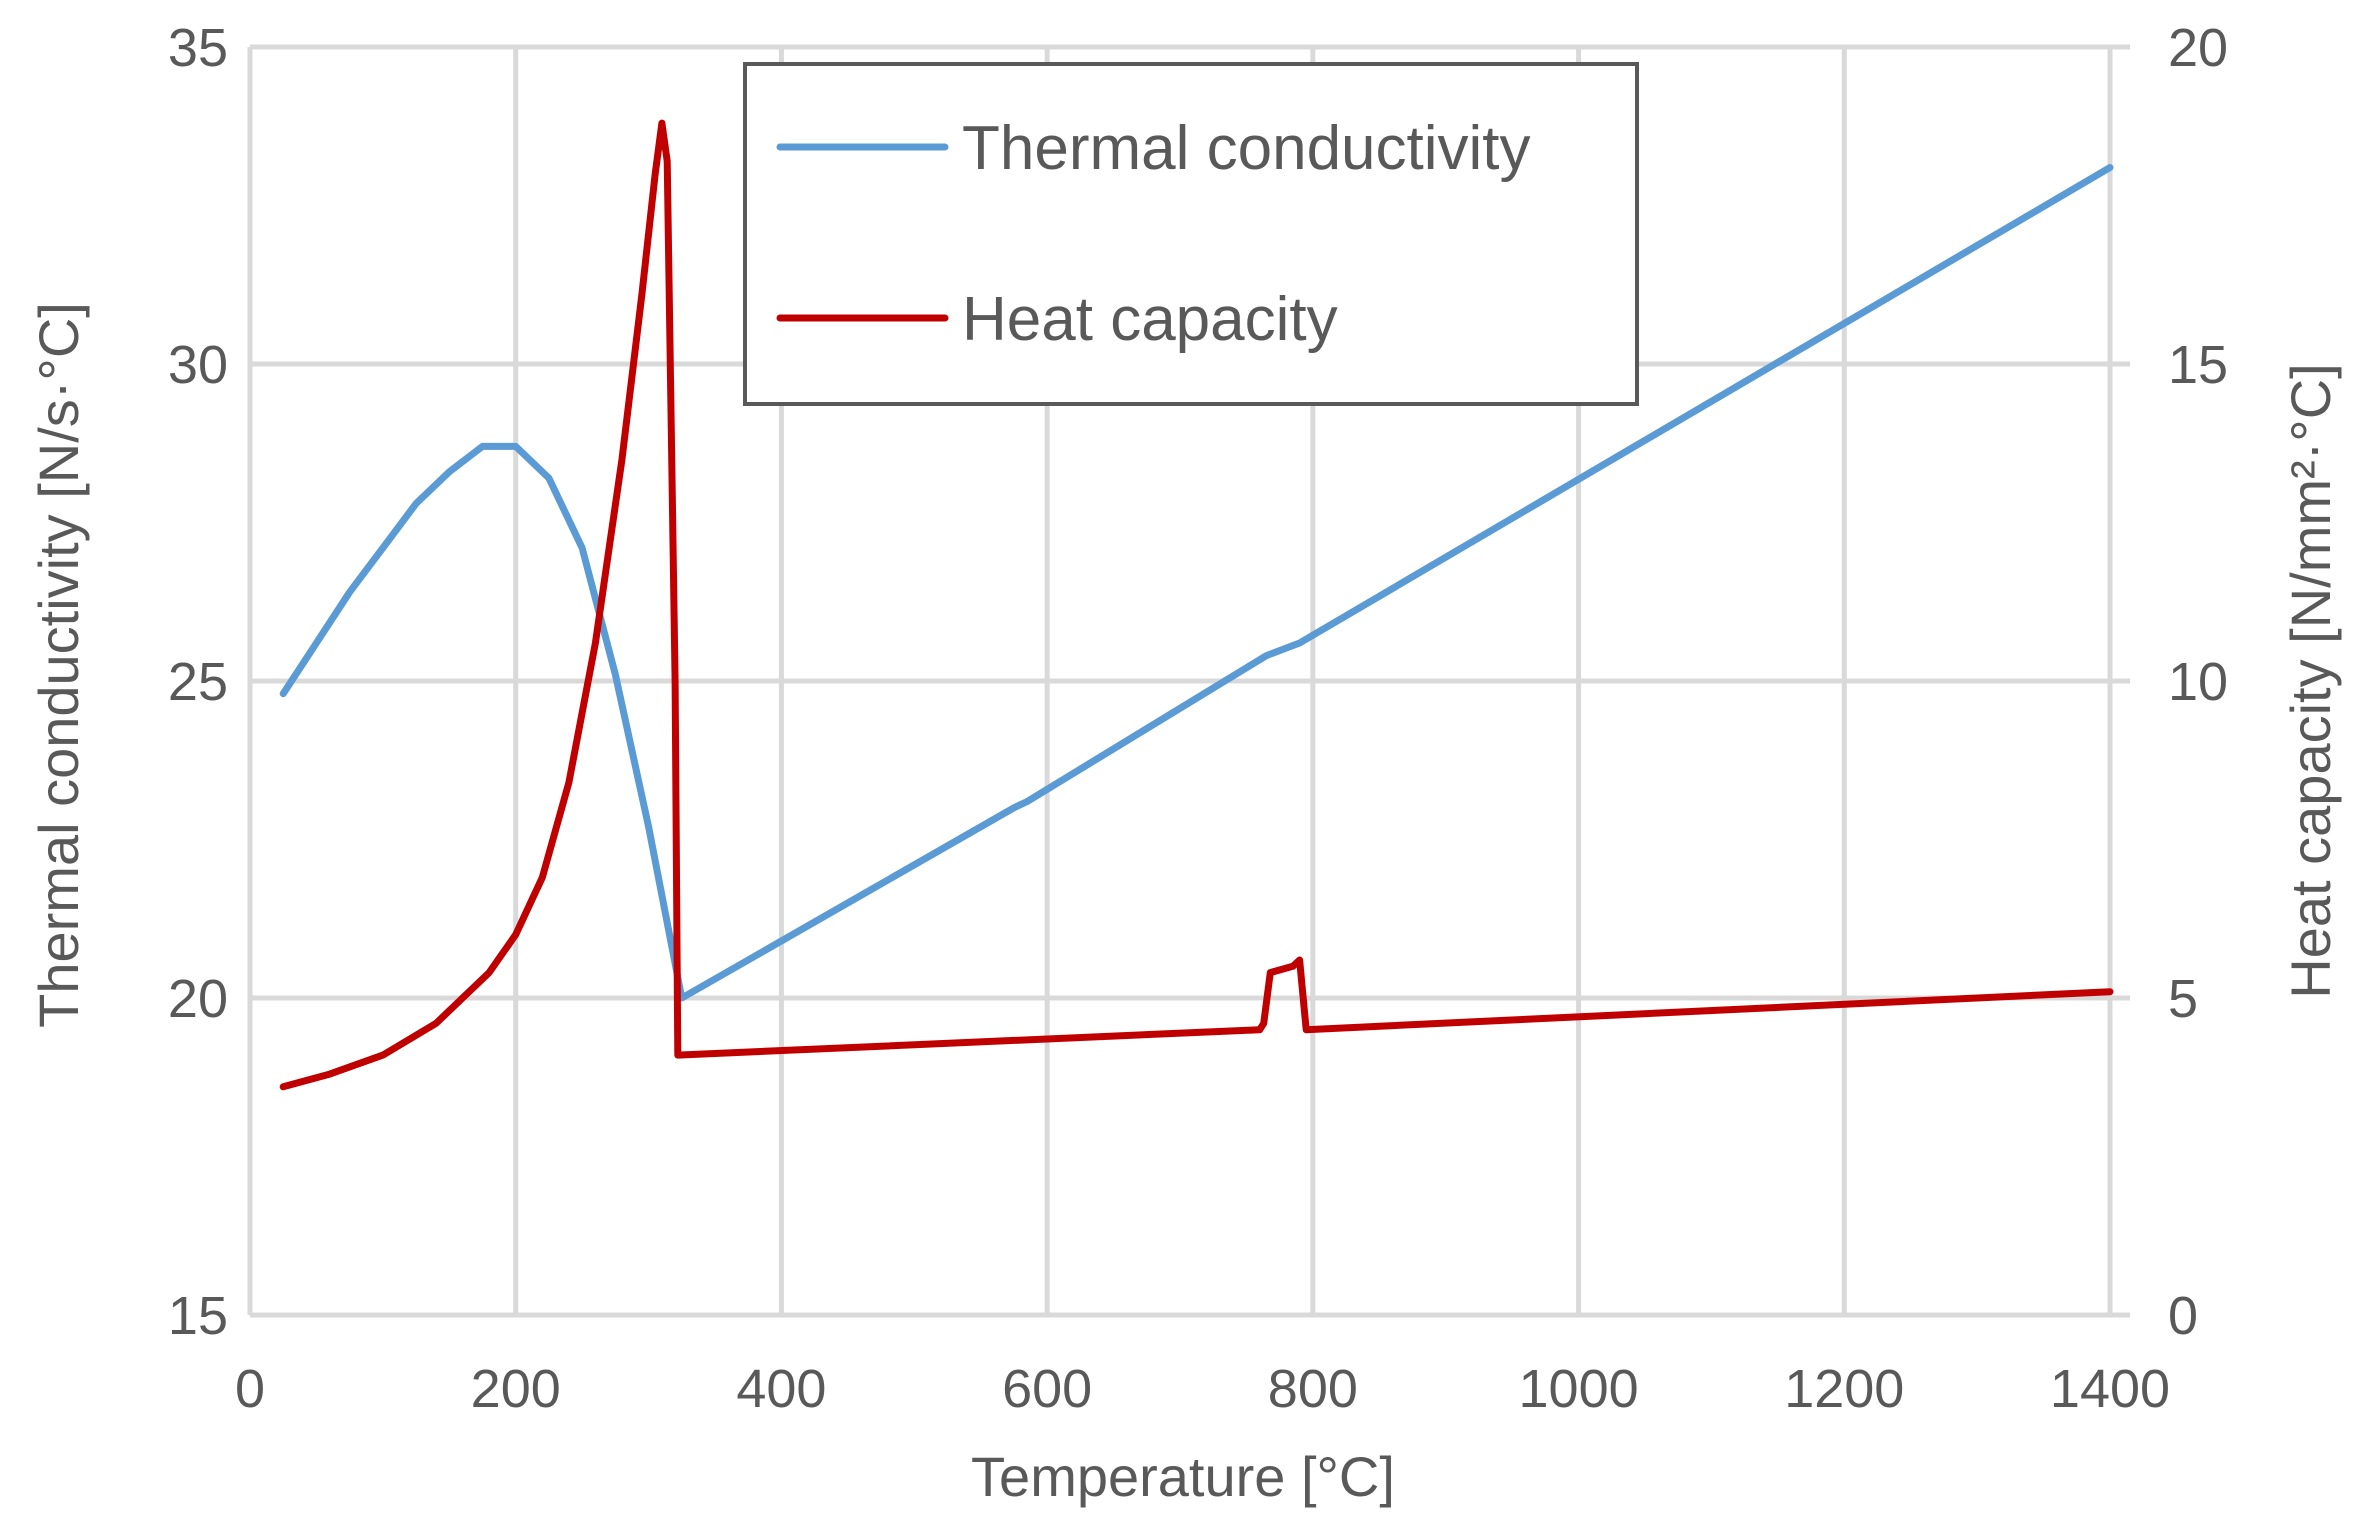 The height and width of the screenshot is (1526, 2360). I want to click on y-tick-label: 25, so click(198, 682).